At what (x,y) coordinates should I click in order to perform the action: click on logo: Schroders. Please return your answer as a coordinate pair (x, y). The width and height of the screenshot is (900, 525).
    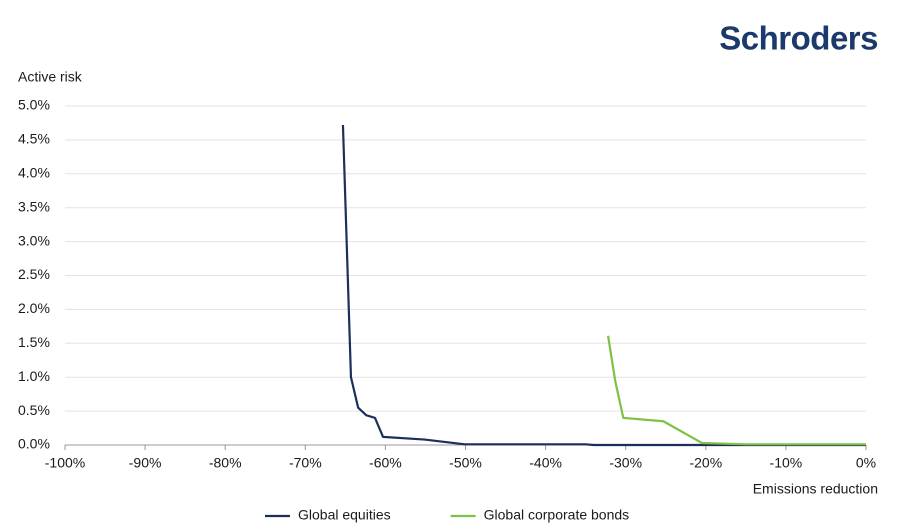
    Looking at the image, I should click on (798, 38).